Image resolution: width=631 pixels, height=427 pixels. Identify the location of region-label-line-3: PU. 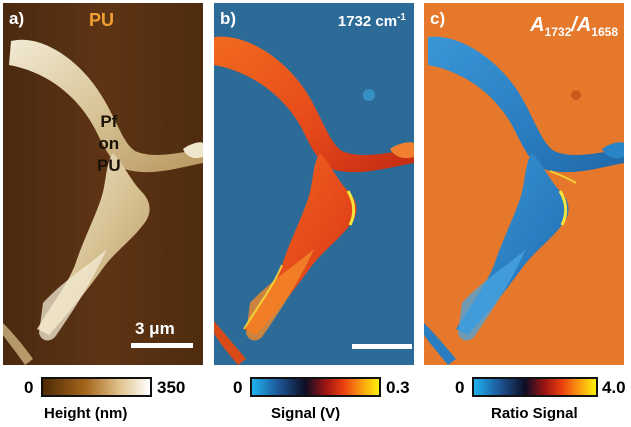
(109, 165).